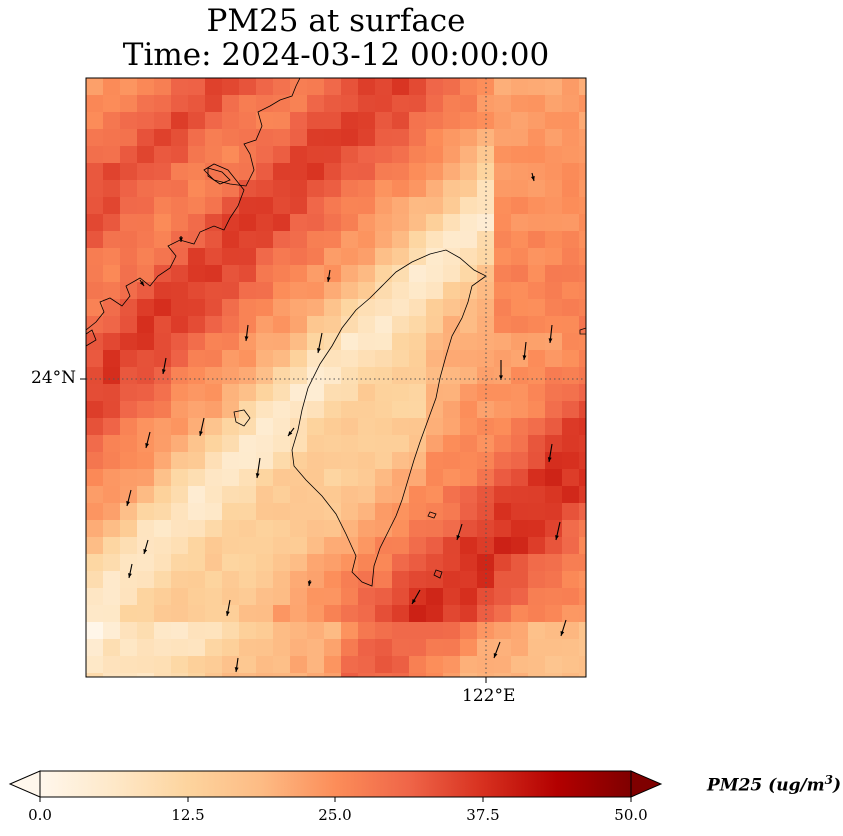 The image size is (843, 836). What do you see at coordinates (489, 696) in the screenshot?
I see `lon-tick-label: 122°E` at bounding box center [489, 696].